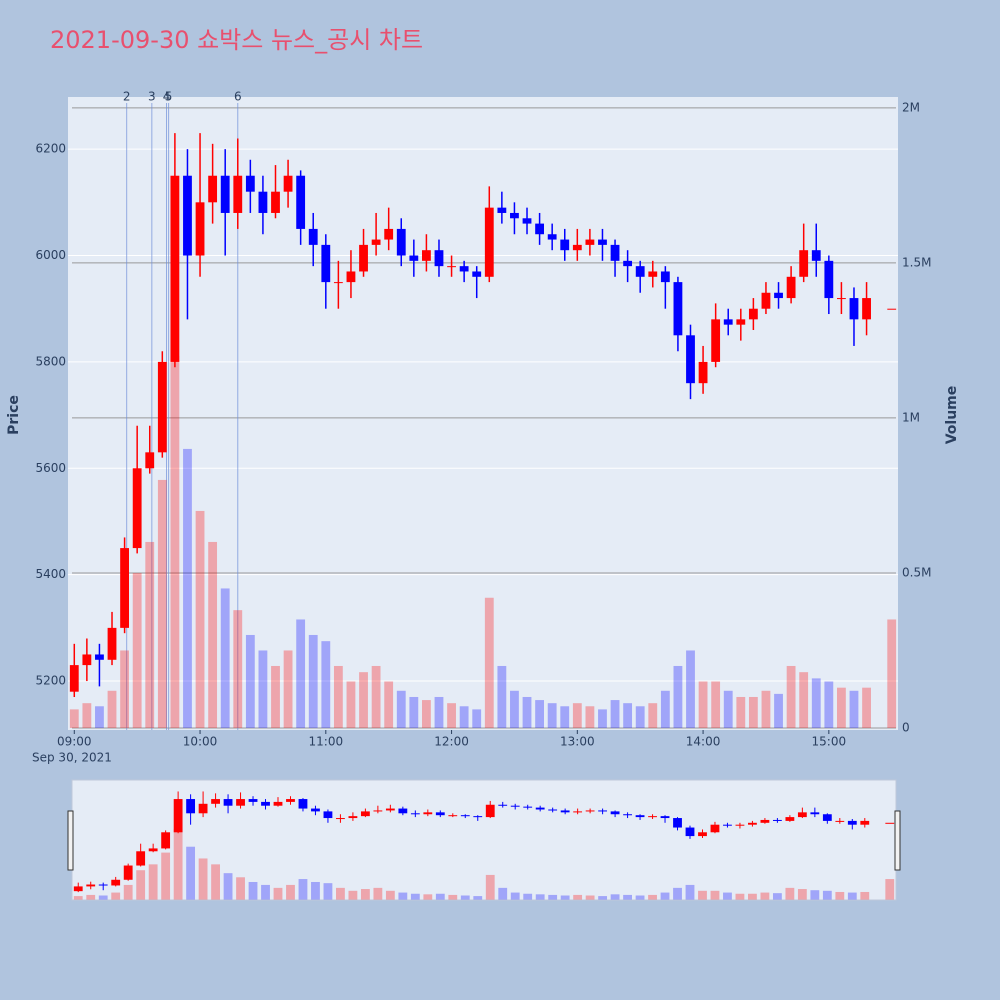 This screenshot has height=1000, width=1000. What do you see at coordinates (916, 572) in the screenshot?
I see `y2-tick-label: 0.5M` at bounding box center [916, 572].